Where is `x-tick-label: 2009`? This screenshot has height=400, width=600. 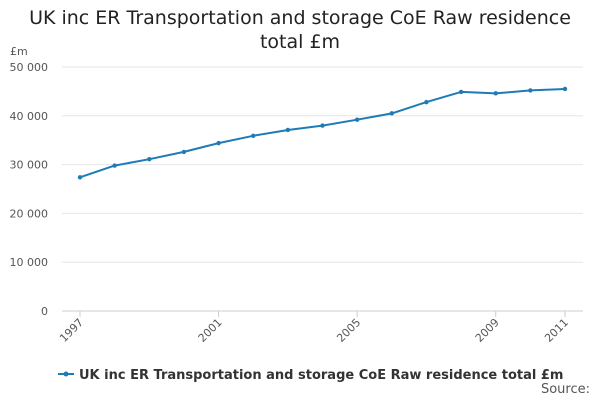
x-tick-label: 2009 is located at coordinates (487, 330).